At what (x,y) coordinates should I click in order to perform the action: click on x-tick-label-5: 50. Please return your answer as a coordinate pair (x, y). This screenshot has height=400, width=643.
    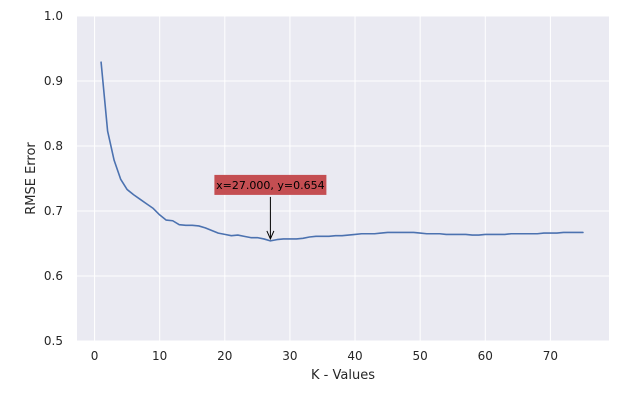
    Looking at the image, I should click on (420, 356).